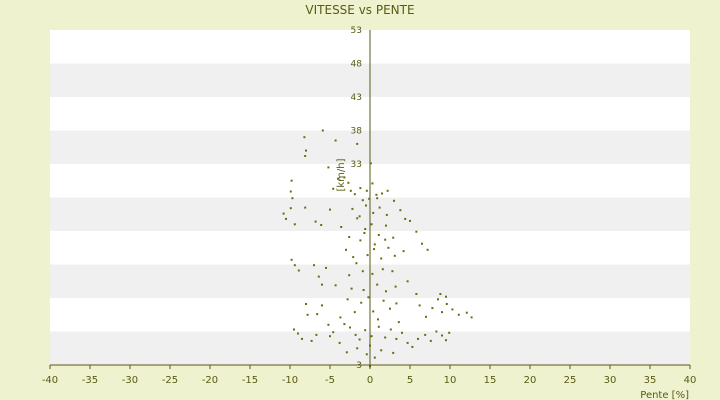  Describe the element at coordinates (170, 380) in the screenshot. I see `x-tick-label: -25` at that location.